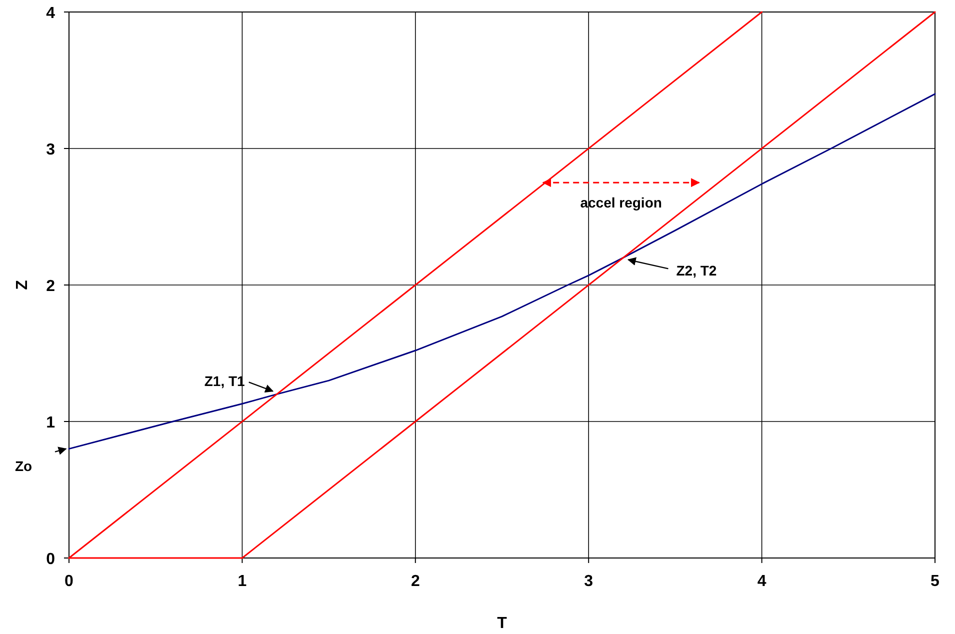 The width and height of the screenshot is (955, 634). What do you see at coordinates (589, 581) in the screenshot?
I see `x-tick-label: 3` at bounding box center [589, 581].